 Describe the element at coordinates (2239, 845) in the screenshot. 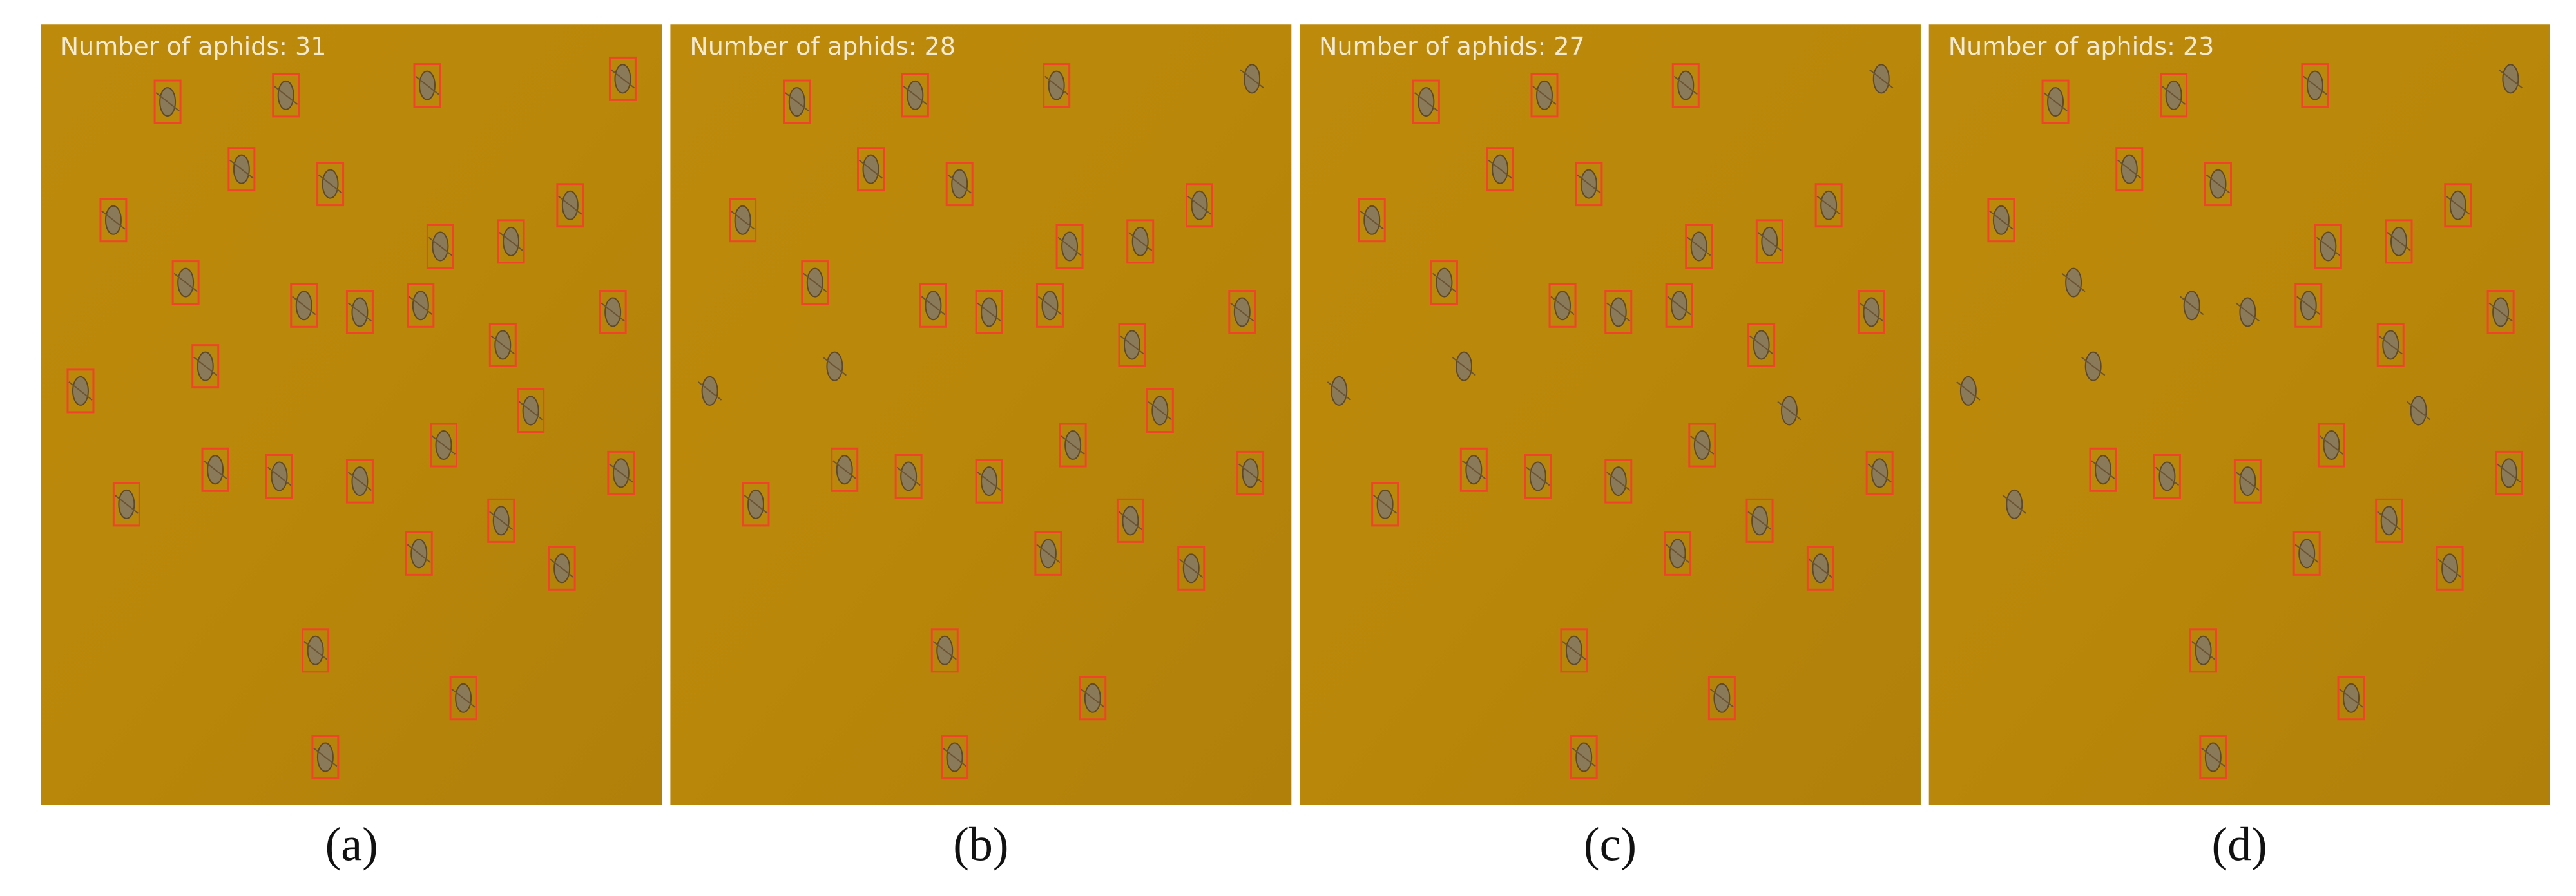

I see `panel-label: (d)` at that location.